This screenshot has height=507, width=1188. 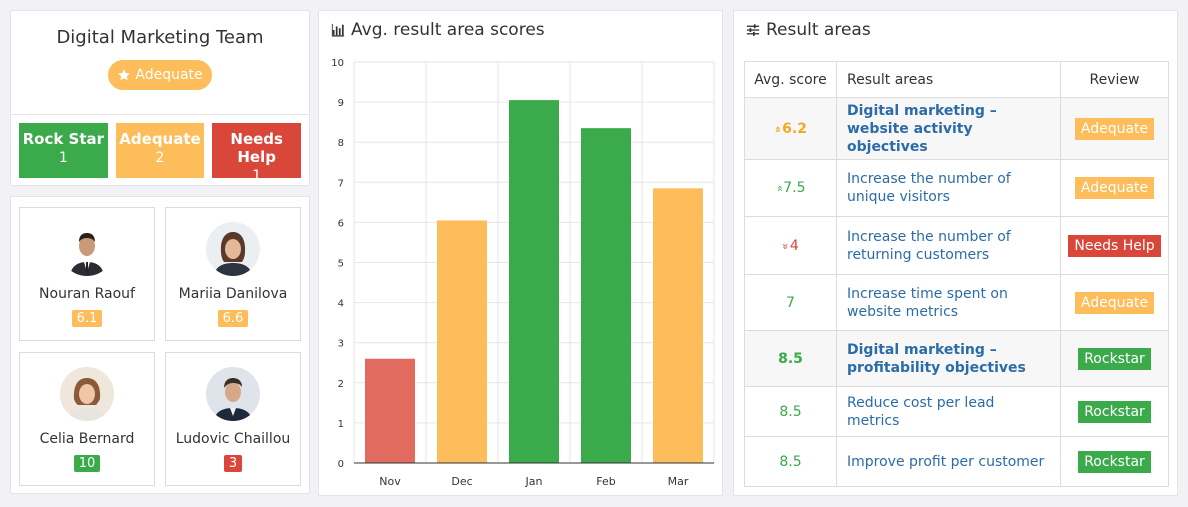 What do you see at coordinates (448, 30) in the screenshot?
I see `chart-title-text: Avg. result area scores` at bounding box center [448, 30].